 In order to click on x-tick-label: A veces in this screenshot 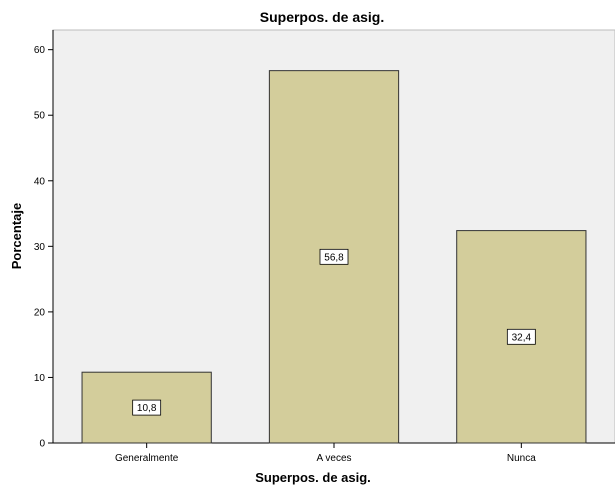, I will do `click(333, 458)`.